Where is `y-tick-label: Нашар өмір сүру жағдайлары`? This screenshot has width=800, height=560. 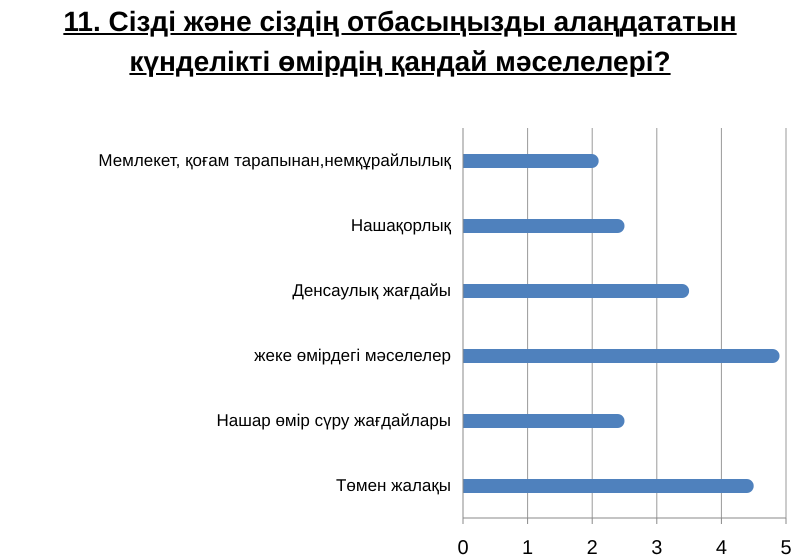
y-tick-label: Нашар өмір сүру жағдайлары is located at coordinates (333, 420).